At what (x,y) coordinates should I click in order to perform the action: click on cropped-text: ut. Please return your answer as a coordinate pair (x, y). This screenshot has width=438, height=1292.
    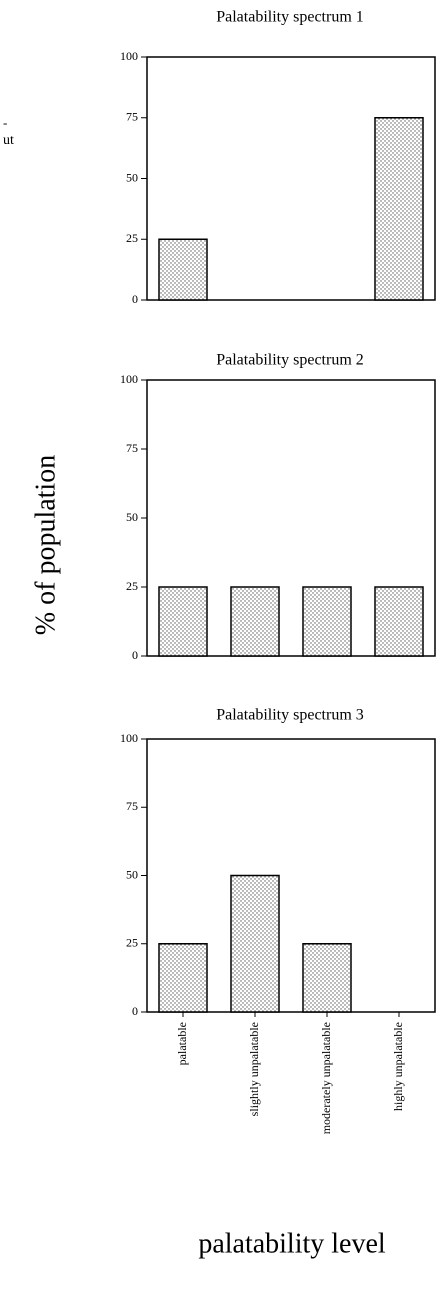
    Looking at the image, I should click on (8, 140).